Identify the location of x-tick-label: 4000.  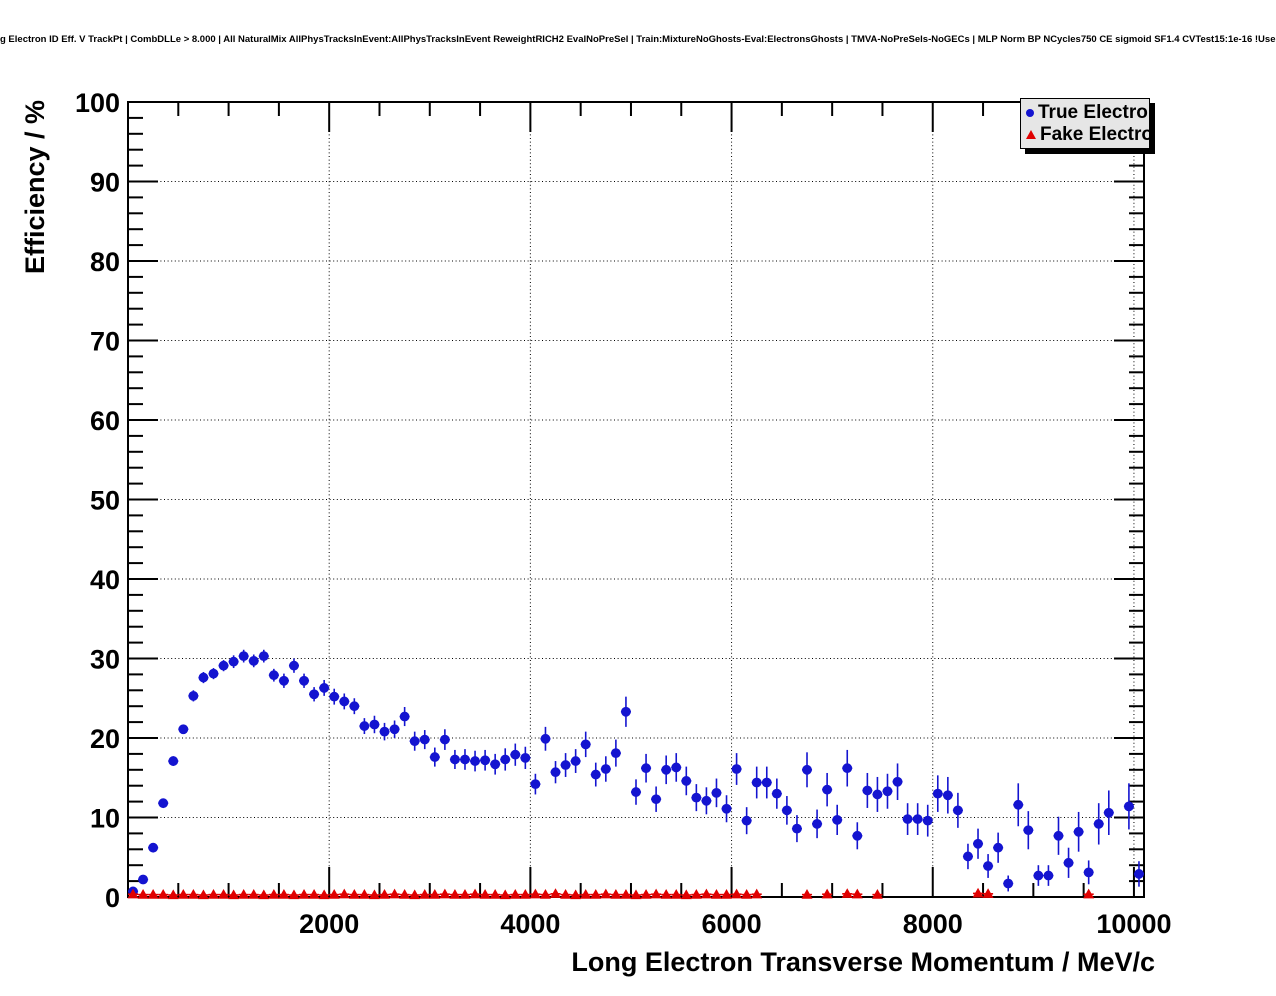
(530, 924).